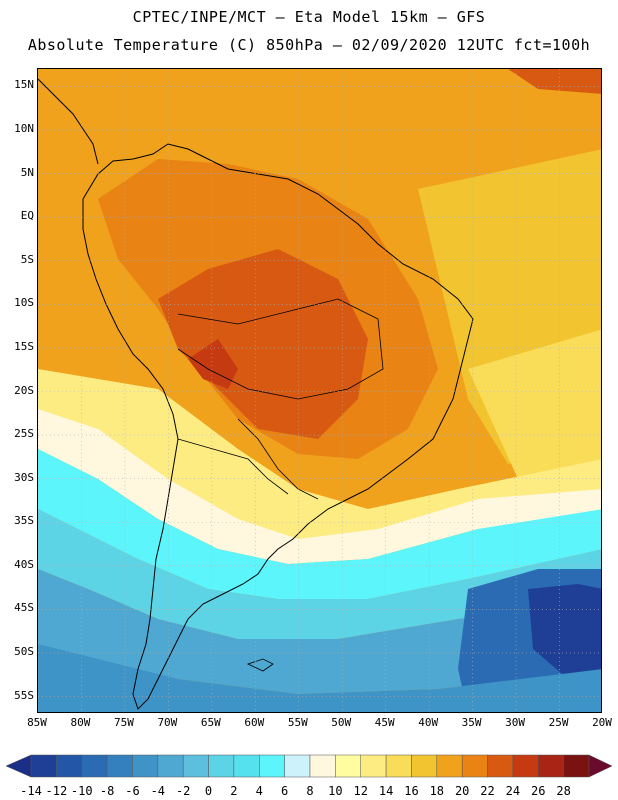  What do you see at coordinates (24, 390) in the screenshot?
I see `lat-tick-label: 20S` at bounding box center [24, 390].